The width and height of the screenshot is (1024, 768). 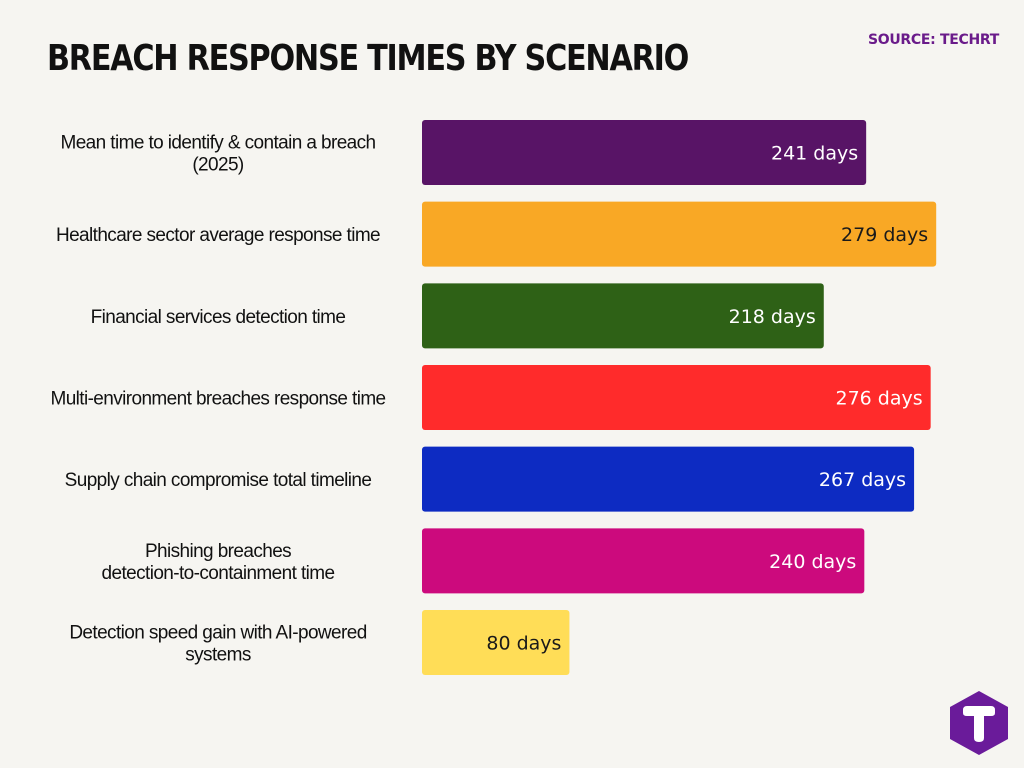 I want to click on category-label-0-line-0: Mean time to identify & contain a breach, so click(x=217, y=143).